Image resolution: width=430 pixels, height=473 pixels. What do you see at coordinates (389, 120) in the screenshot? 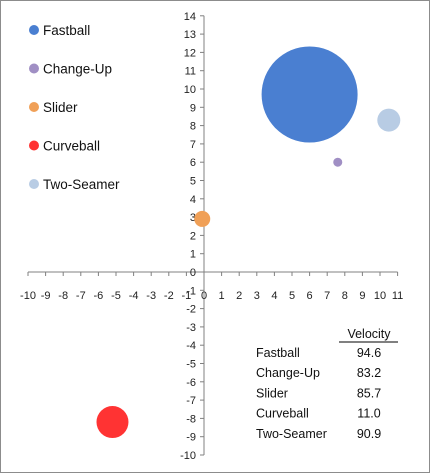
I see `bubble-two-seamer` at bounding box center [389, 120].